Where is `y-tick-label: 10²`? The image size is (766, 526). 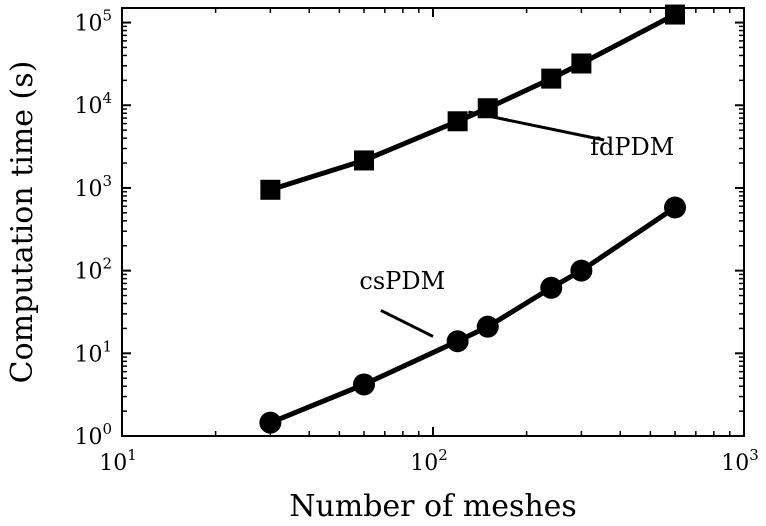 y-tick-label: 10² is located at coordinates (93, 270).